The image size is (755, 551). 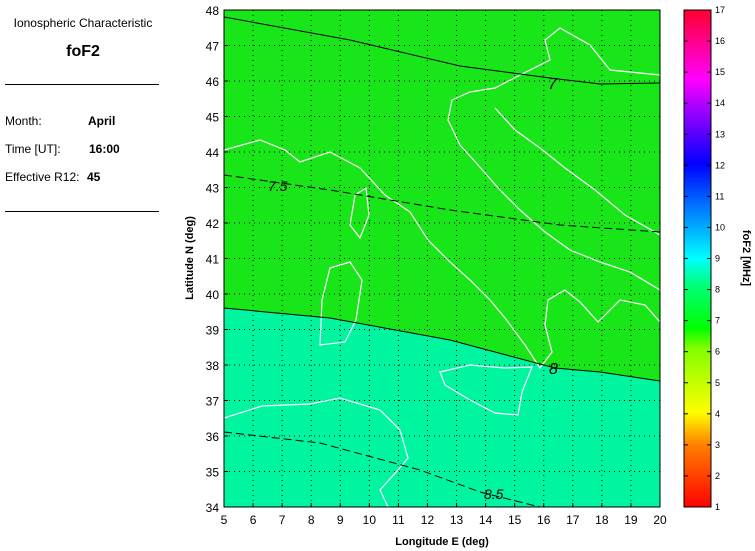 What do you see at coordinates (720, 72) in the screenshot?
I see `colorbar-tick-label: 15` at bounding box center [720, 72].